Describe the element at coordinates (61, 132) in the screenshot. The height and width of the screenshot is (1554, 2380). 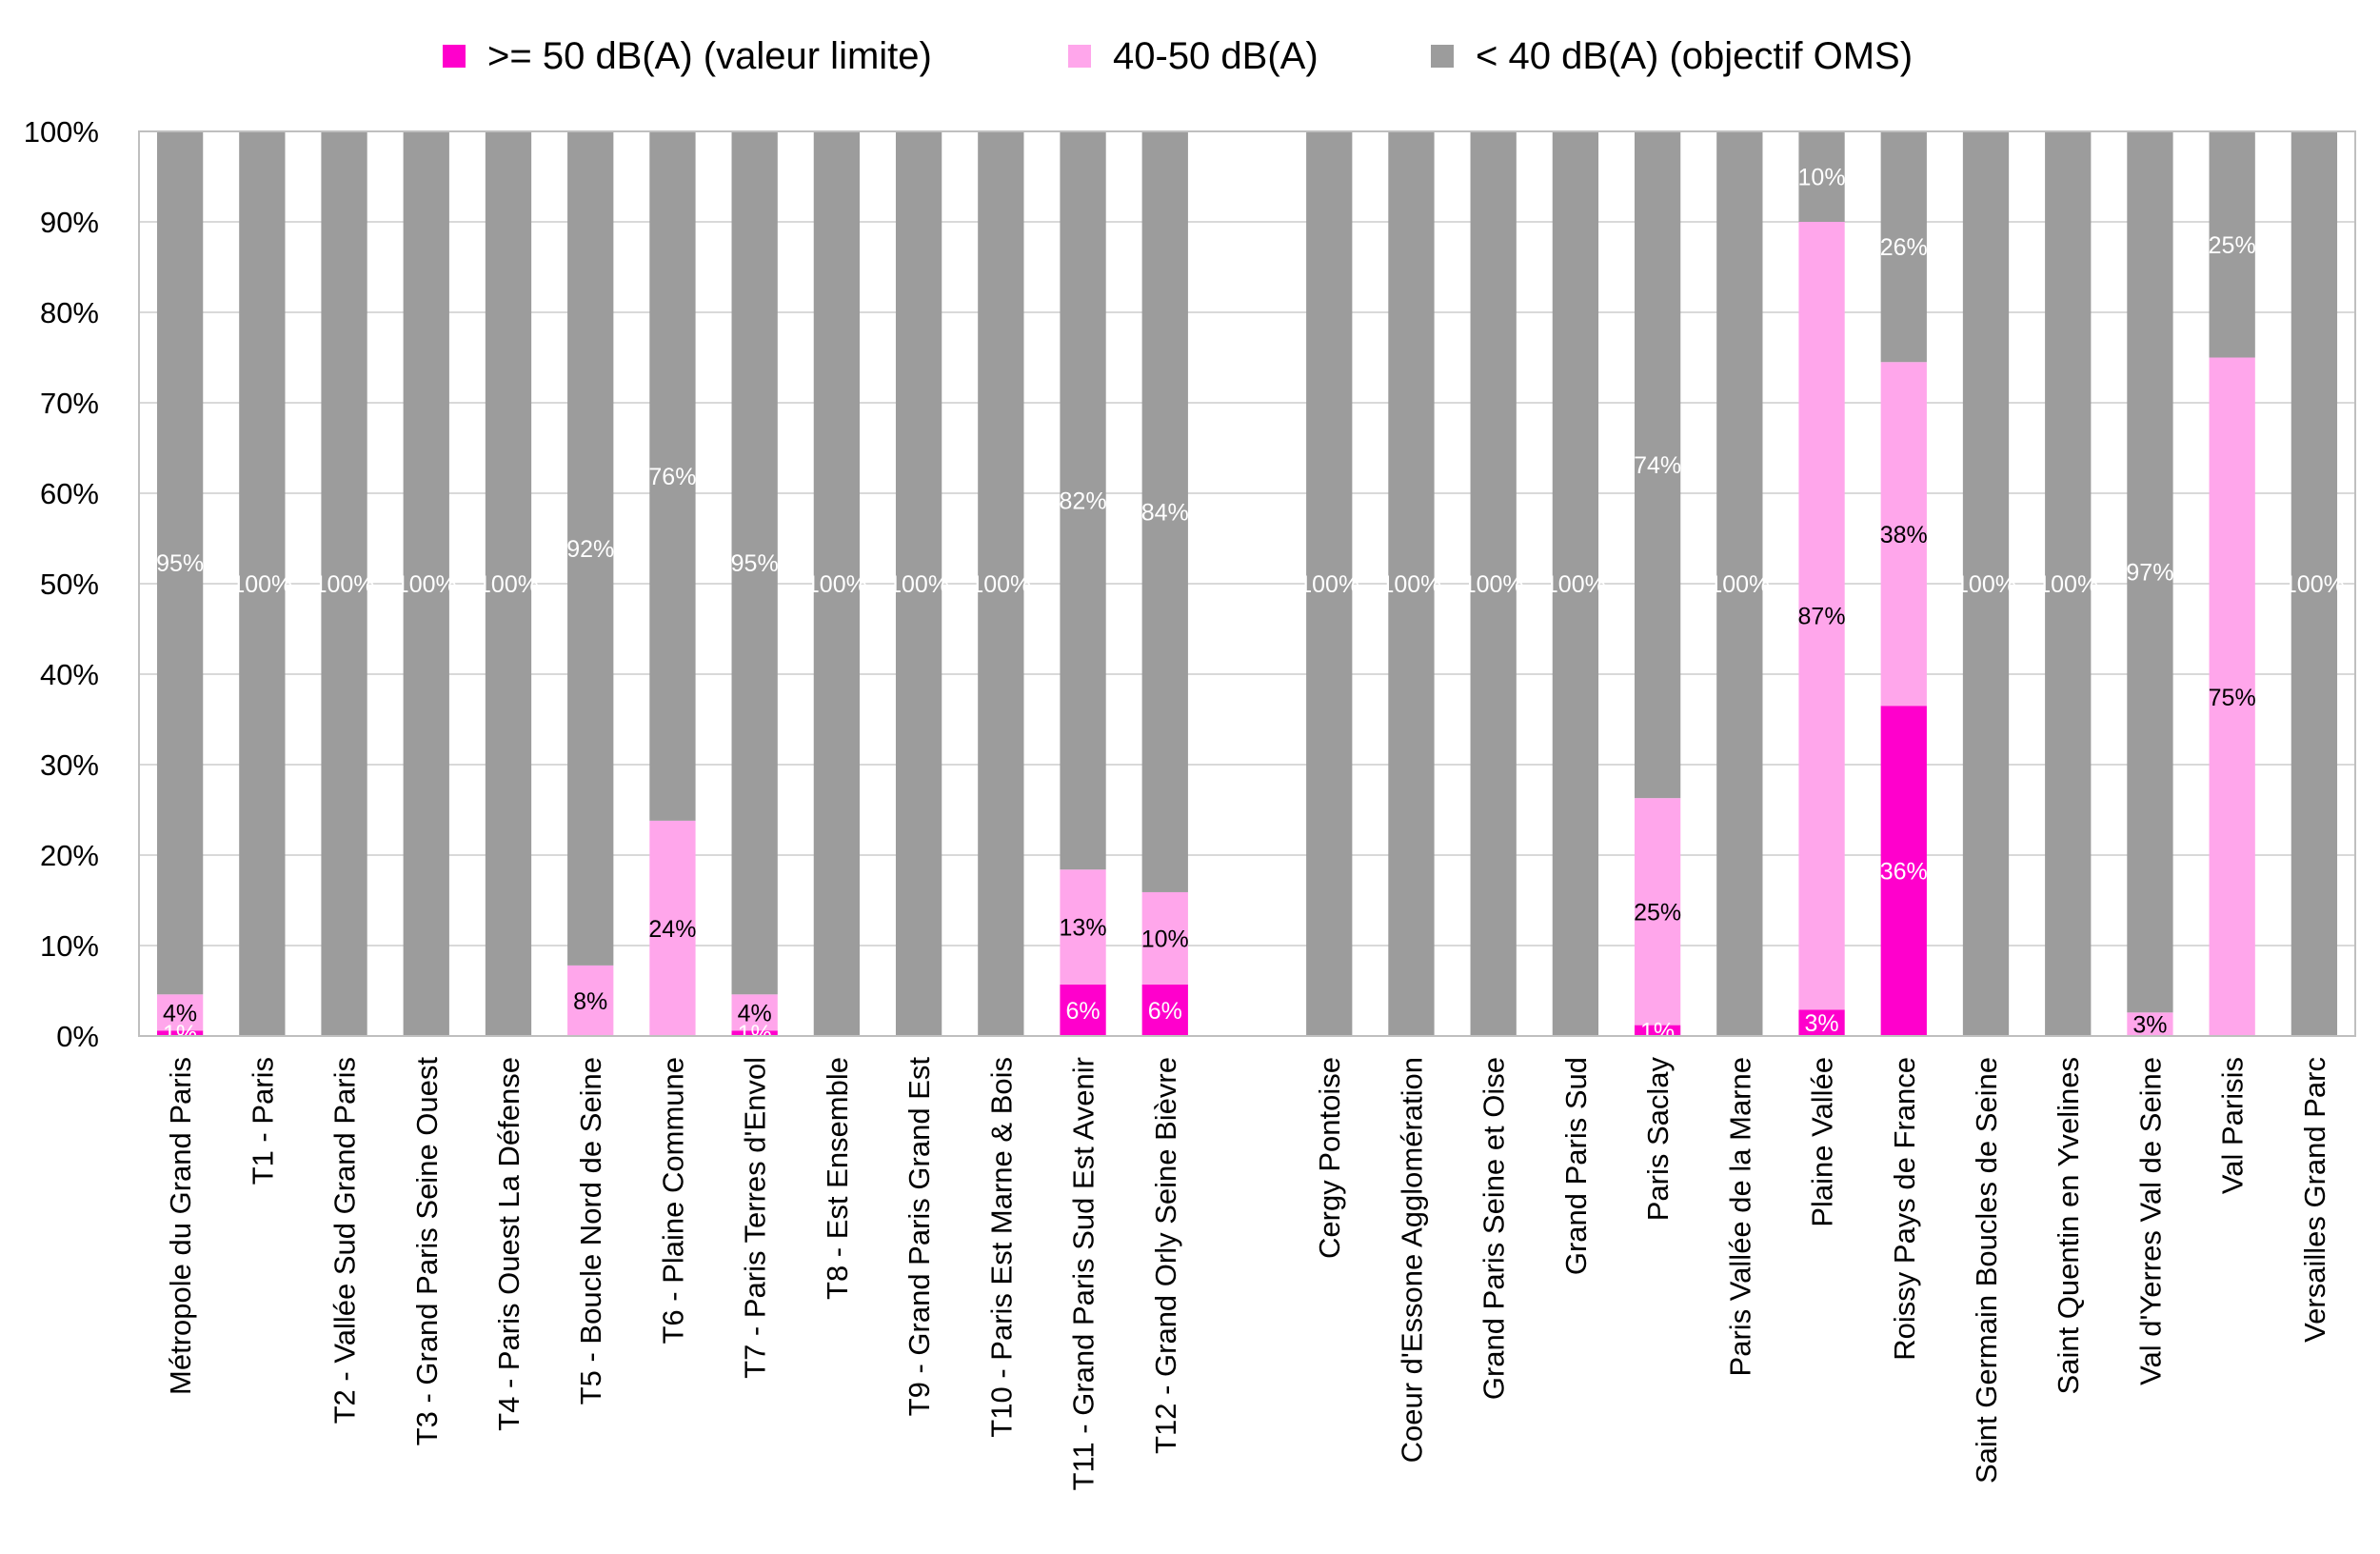
I see `y-tick-label: 100%` at that location.